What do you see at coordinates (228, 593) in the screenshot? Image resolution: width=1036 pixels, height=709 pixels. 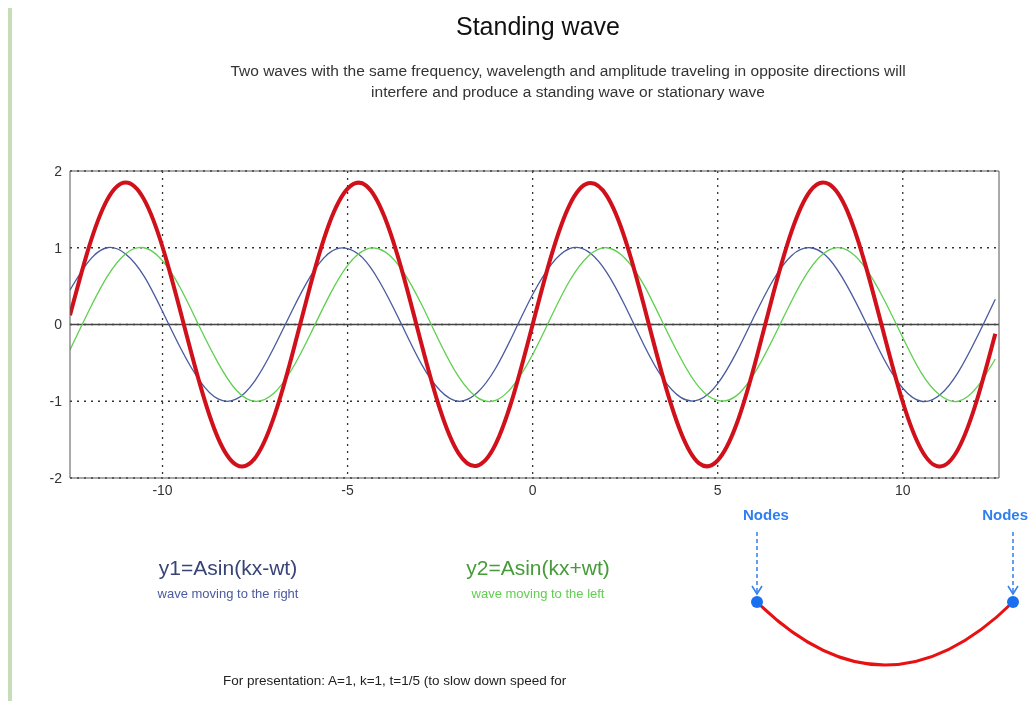 I see `text: wave moving to the right` at bounding box center [228, 593].